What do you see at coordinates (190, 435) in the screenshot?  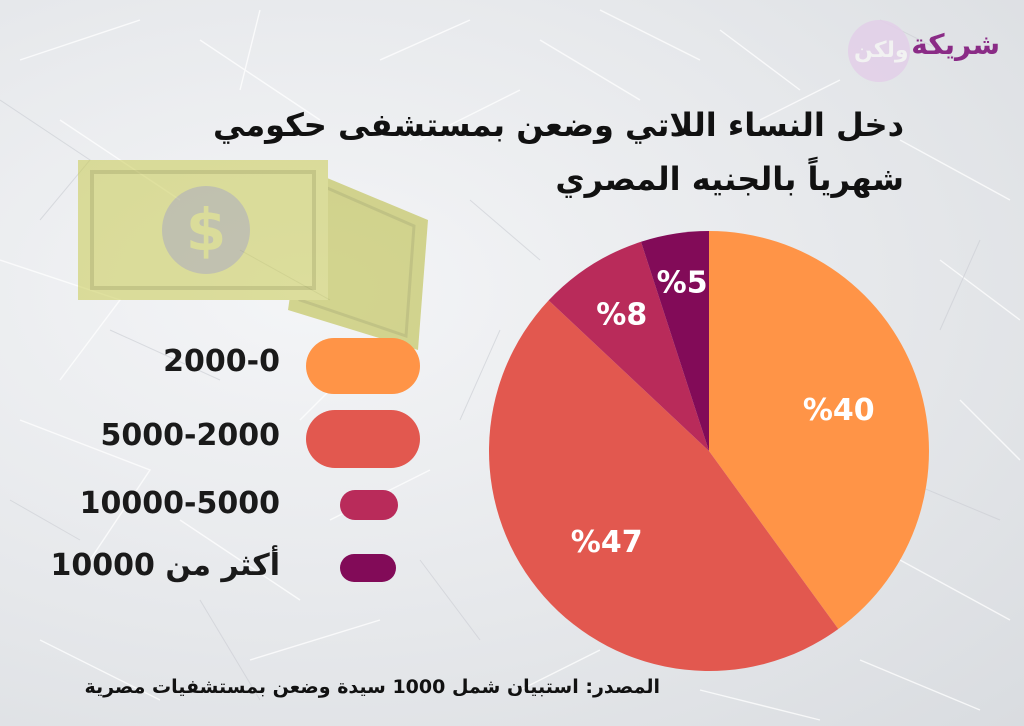 I see `legend-label: 5000-2000` at bounding box center [190, 435].